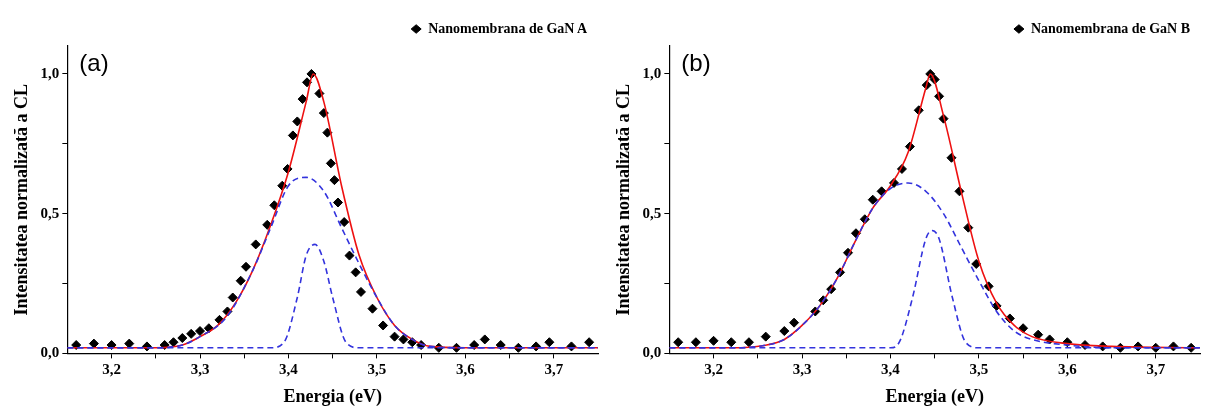 Image resolution: width=1219 pixels, height=420 pixels. I want to click on legend-label: Nanomembrana de GaN A, so click(508, 28).